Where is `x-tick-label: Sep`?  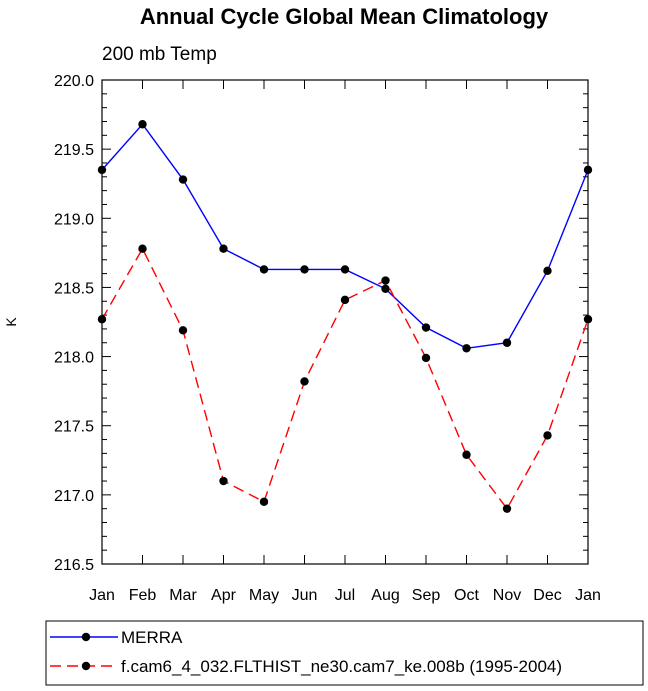 x-tick-label: Sep is located at coordinates (426, 595).